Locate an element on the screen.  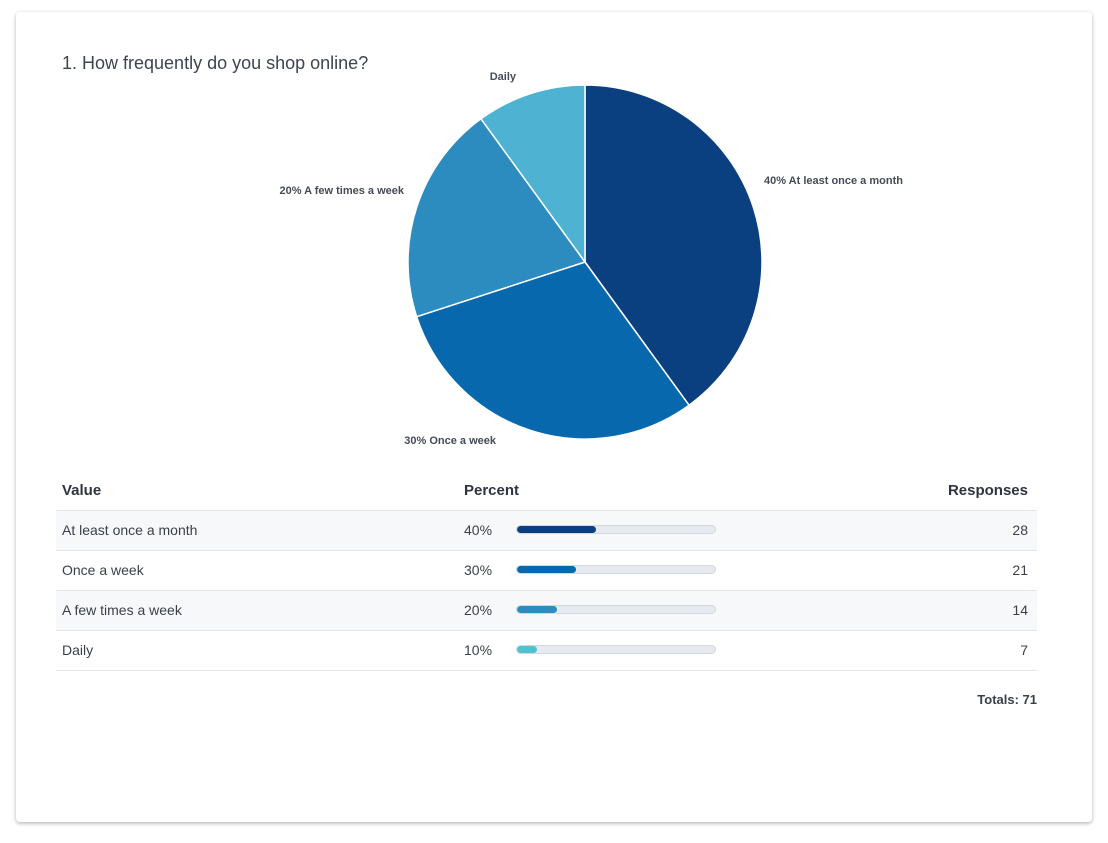
row-value: Once a week is located at coordinates (103, 570).